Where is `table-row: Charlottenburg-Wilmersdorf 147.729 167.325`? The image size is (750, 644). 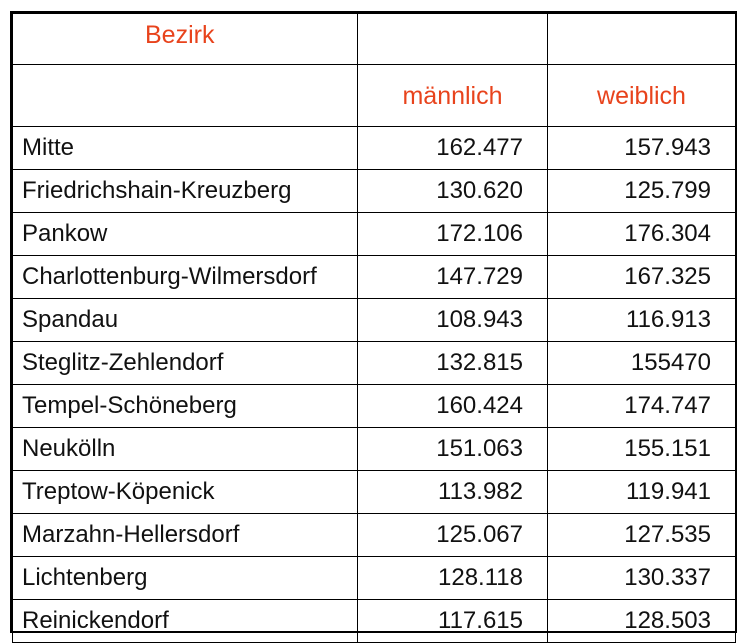 table-row: Charlottenburg-Wilmersdorf 147.729 167.325 is located at coordinates (374, 277).